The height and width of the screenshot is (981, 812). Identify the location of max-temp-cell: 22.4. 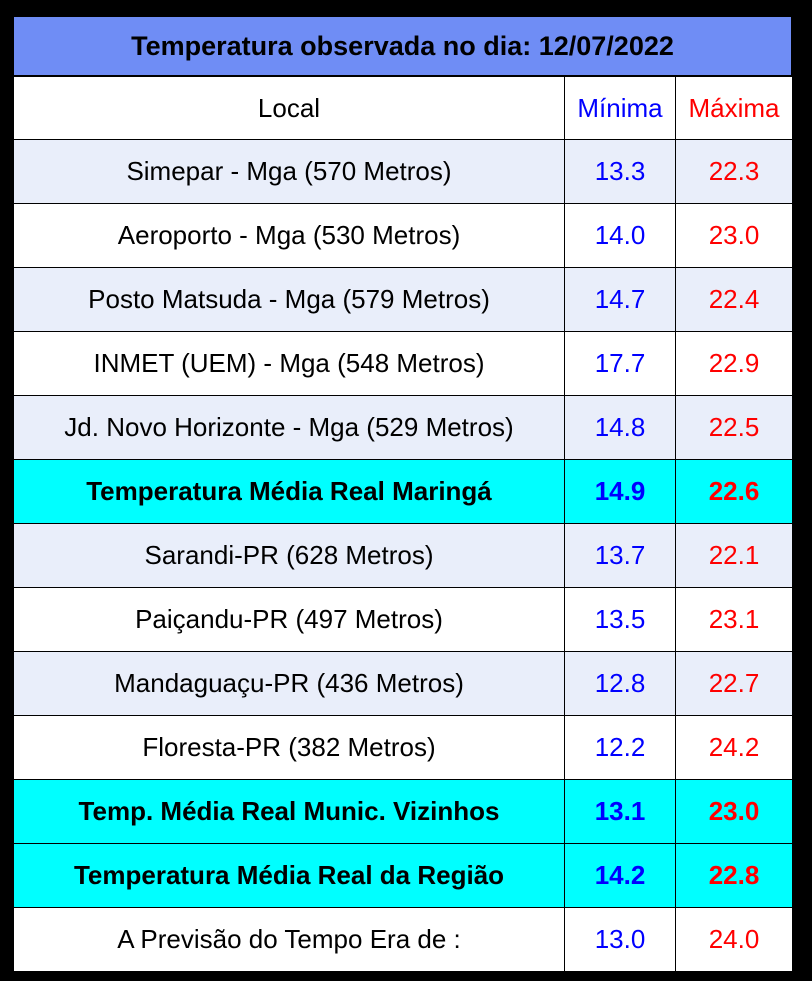
(734, 299).